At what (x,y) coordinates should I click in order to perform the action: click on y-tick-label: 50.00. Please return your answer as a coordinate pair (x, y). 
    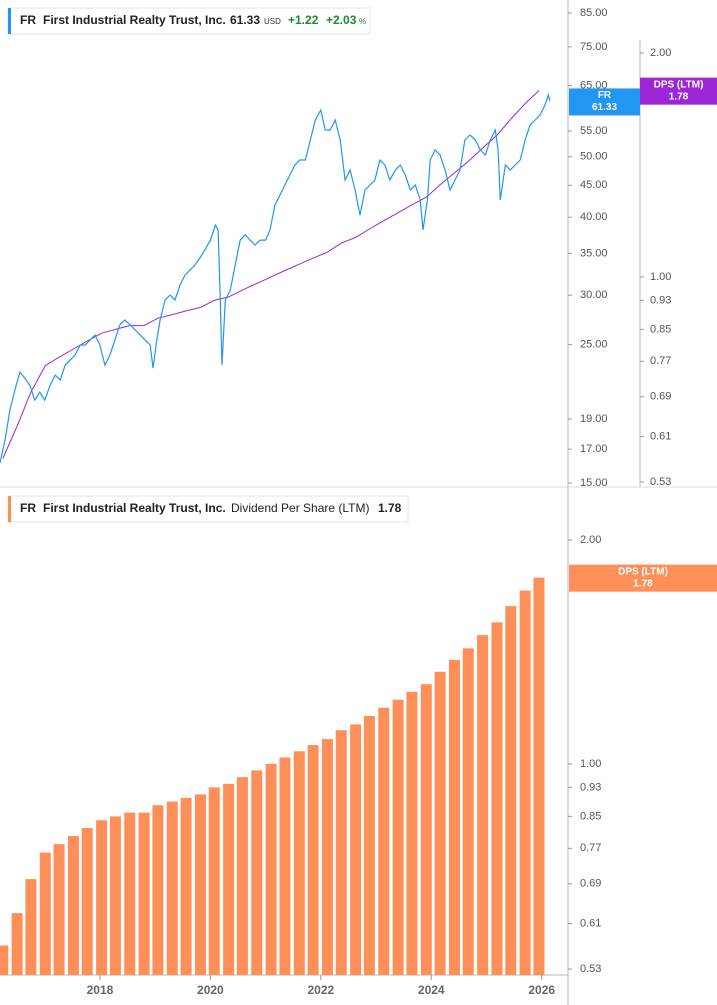
    Looking at the image, I should click on (594, 157).